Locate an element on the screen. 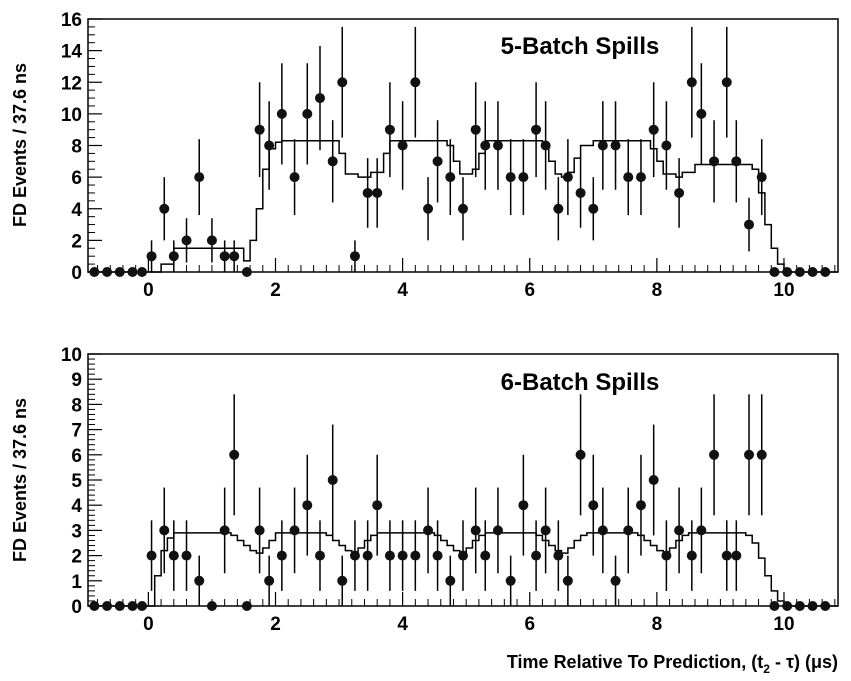 This screenshot has height=681, width=851. x-tick-label: 2 is located at coordinates (275, 290).